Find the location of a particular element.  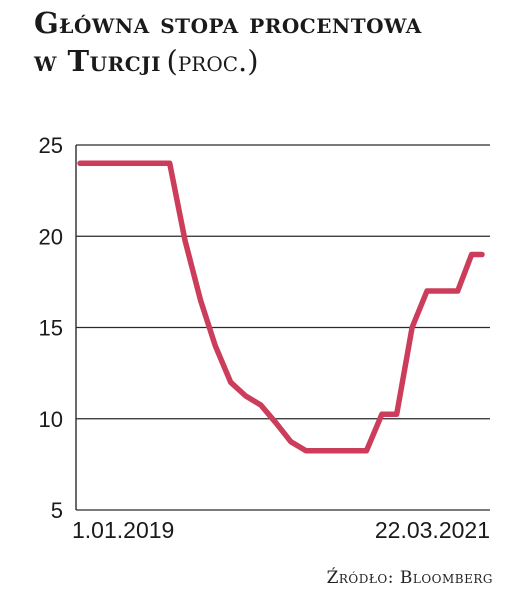

y-tick-labels: 5 10 15 20 25 is located at coordinates (51, 328).